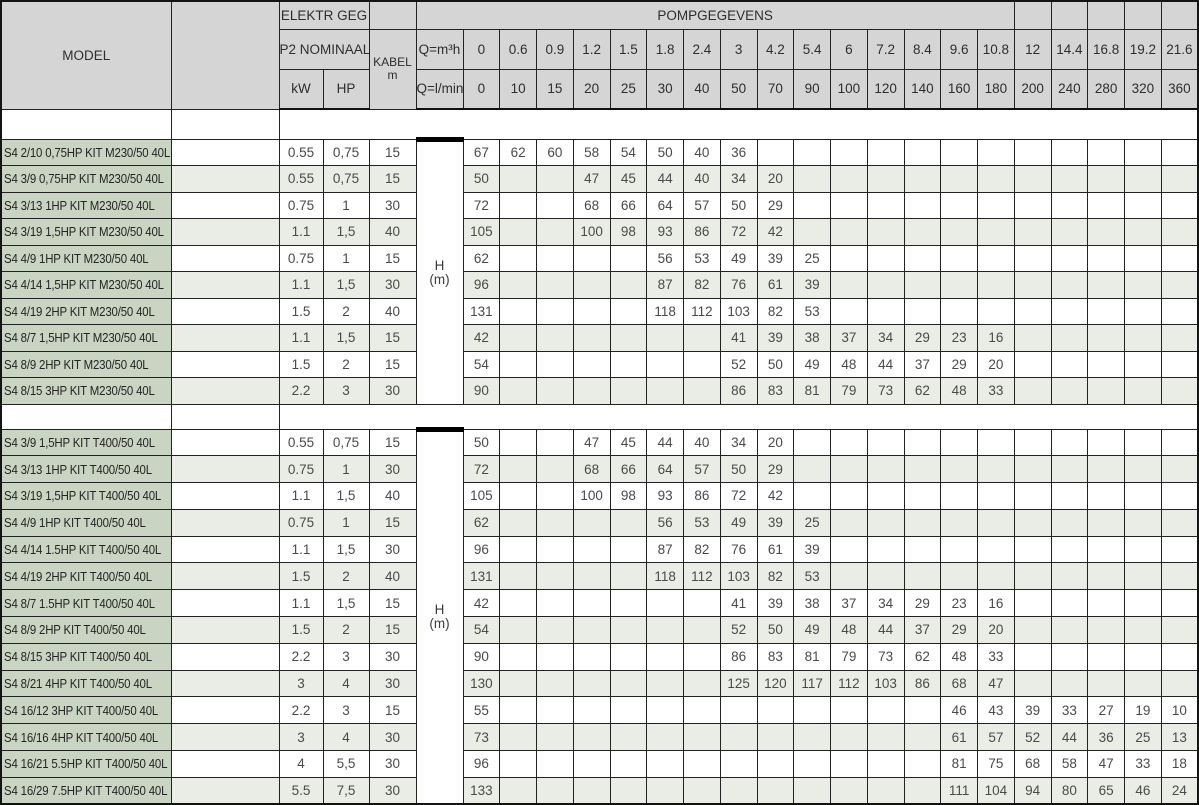 This screenshot has width=1199, height=805. What do you see at coordinates (628, 152) in the screenshot?
I see `h-value-cell: 54` at bounding box center [628, 152].